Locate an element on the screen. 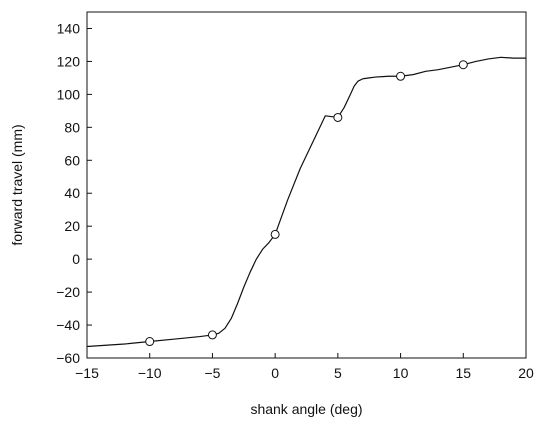  x-axis-ticks: −15 −10 −5 0 5 10 15 20 is located at coordinates (304, 367).